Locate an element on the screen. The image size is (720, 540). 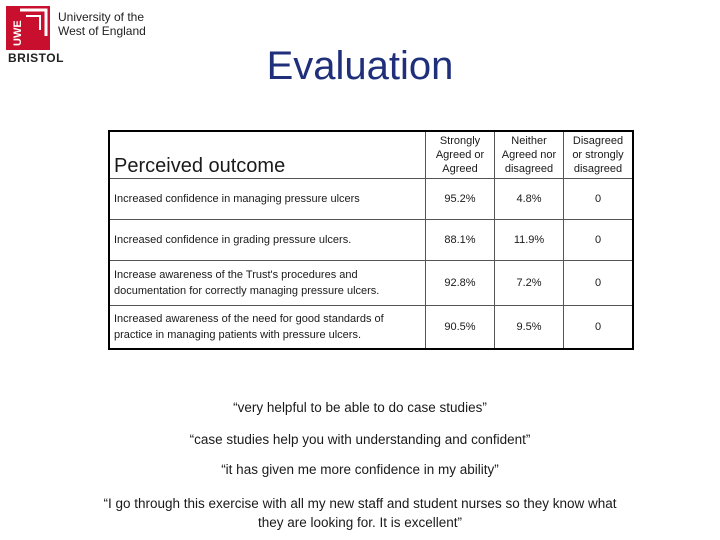
logo-line-2: West of England is located at coordinates (102, 31).